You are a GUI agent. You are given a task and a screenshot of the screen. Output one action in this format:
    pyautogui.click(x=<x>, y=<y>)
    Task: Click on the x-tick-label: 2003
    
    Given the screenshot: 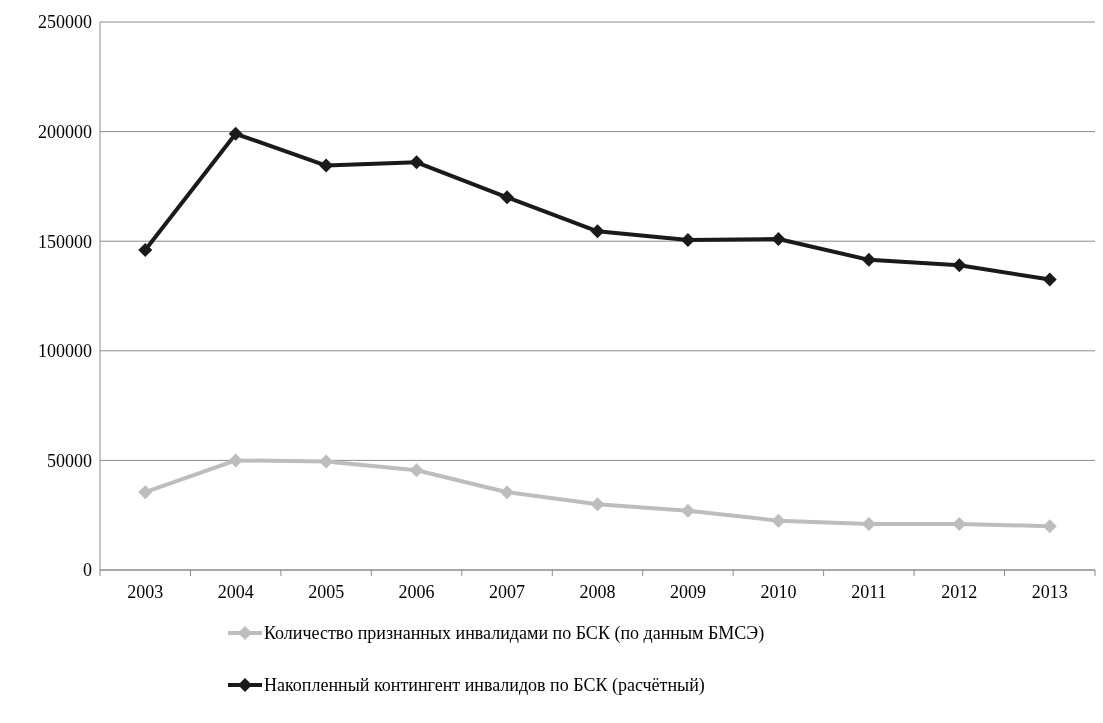 What is the action you would take?
    pyautogui.click(x=145, y=592)
    